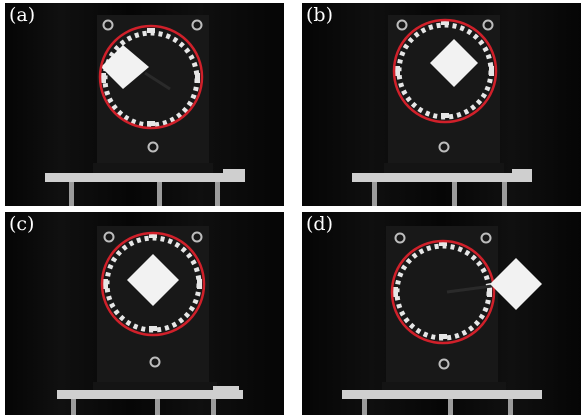 Image resolution: width=585 pixels, height=416 pixels. What do you see at coordinates (22, 15) in the screenshot?
I see `panel-label: (a)` at bounding box center [22, 15].